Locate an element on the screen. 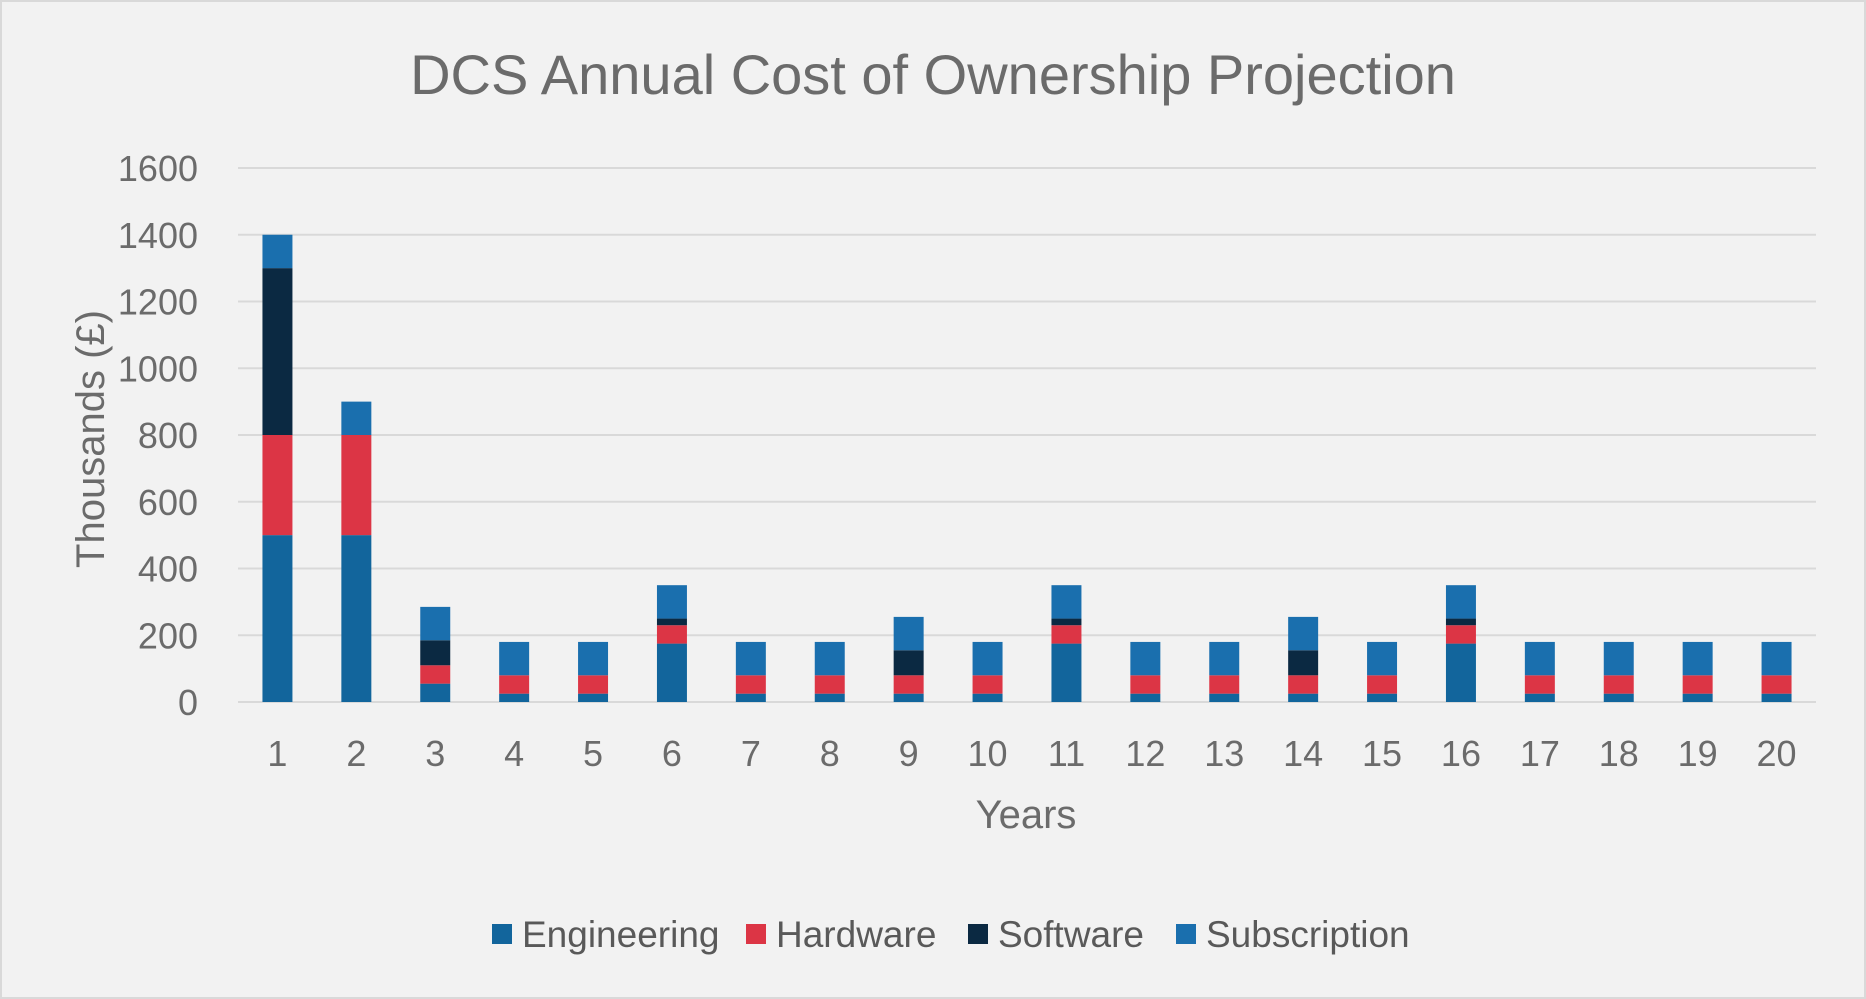 The width and height of the screenshot is (1866, 999). y-axis-ticks: 0 200 400 600 800 1000 1200 1400 1600 is located at coordinates (158, 435).